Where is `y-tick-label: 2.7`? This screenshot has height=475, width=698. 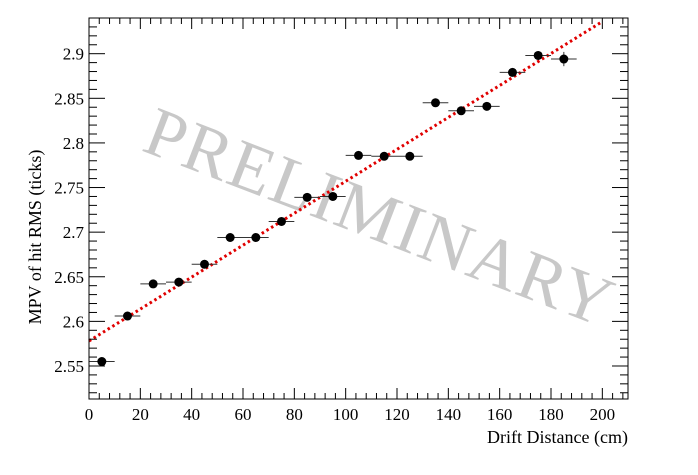 y-tick-label: 2.7 is located at coordinates (74, 232).